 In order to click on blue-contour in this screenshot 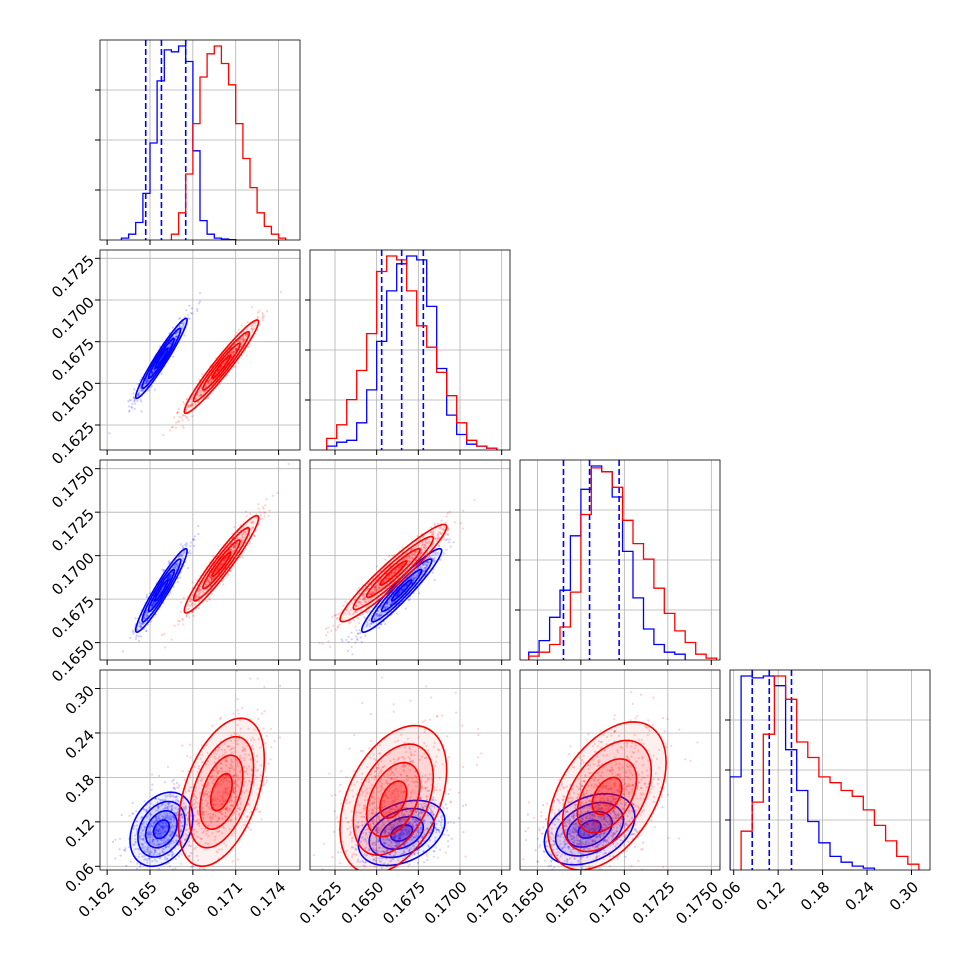, I will do `click(161, 590)`.